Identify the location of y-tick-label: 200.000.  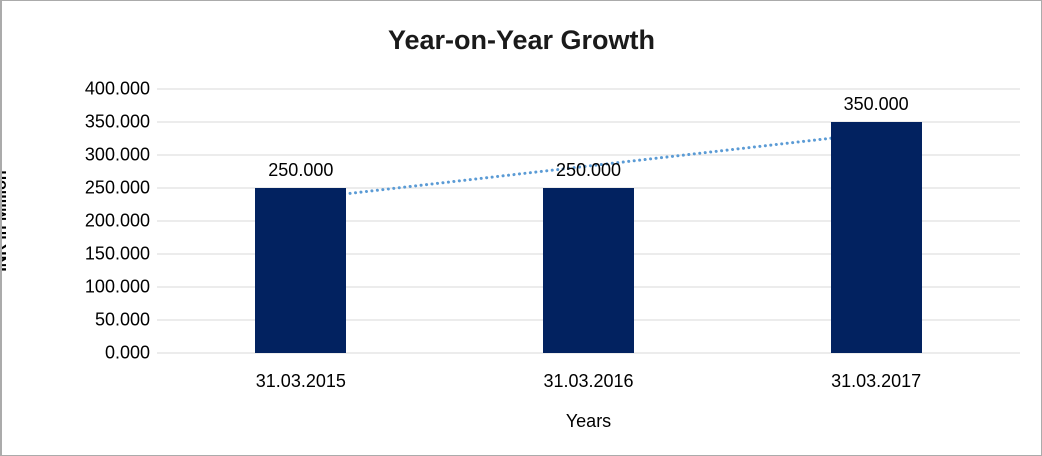
(117, 220).